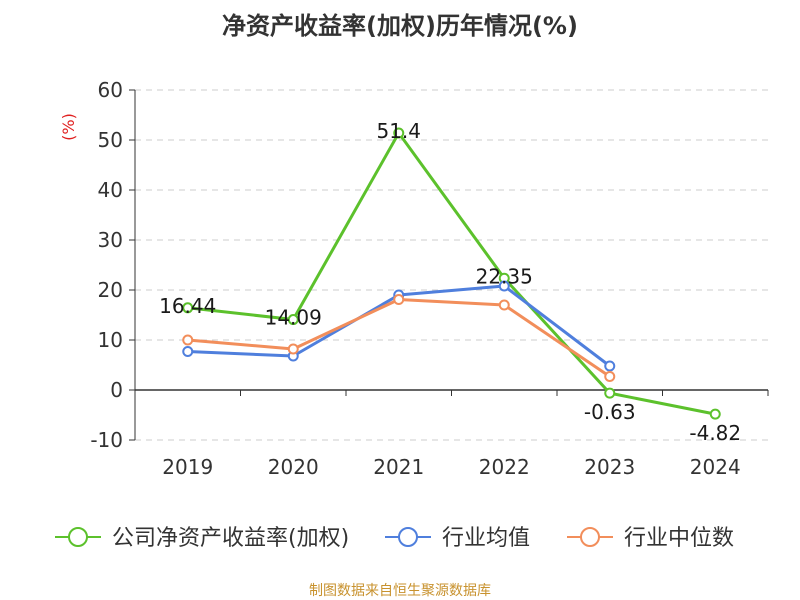 Image resolution: width=800 pixels, height=600 pixels. What do you see at coordinates (110, 340) in the screenshot?
I see `y-tick-label: 10` at bounding box center [110, 340].